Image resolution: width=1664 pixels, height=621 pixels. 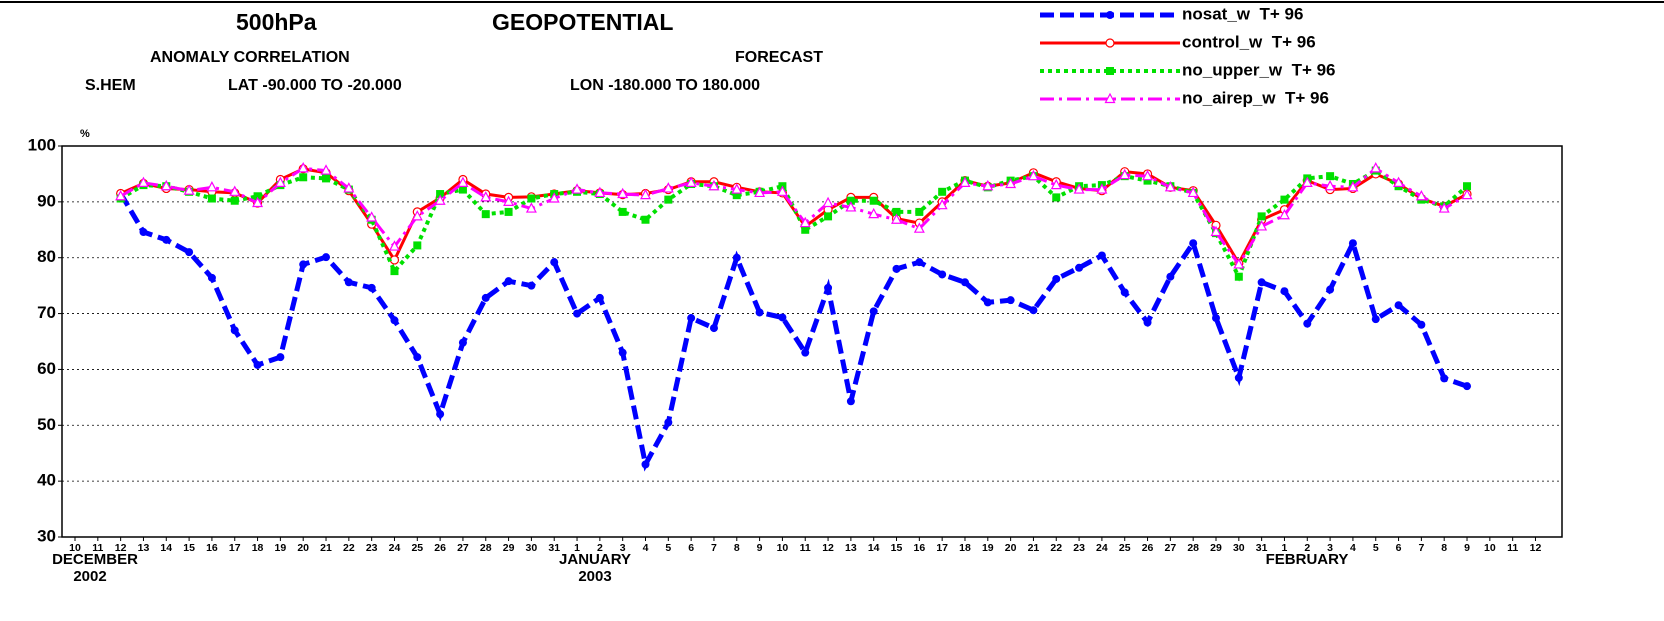 I want to click on x-tick-label: 8, so click(x=1444, y=548).